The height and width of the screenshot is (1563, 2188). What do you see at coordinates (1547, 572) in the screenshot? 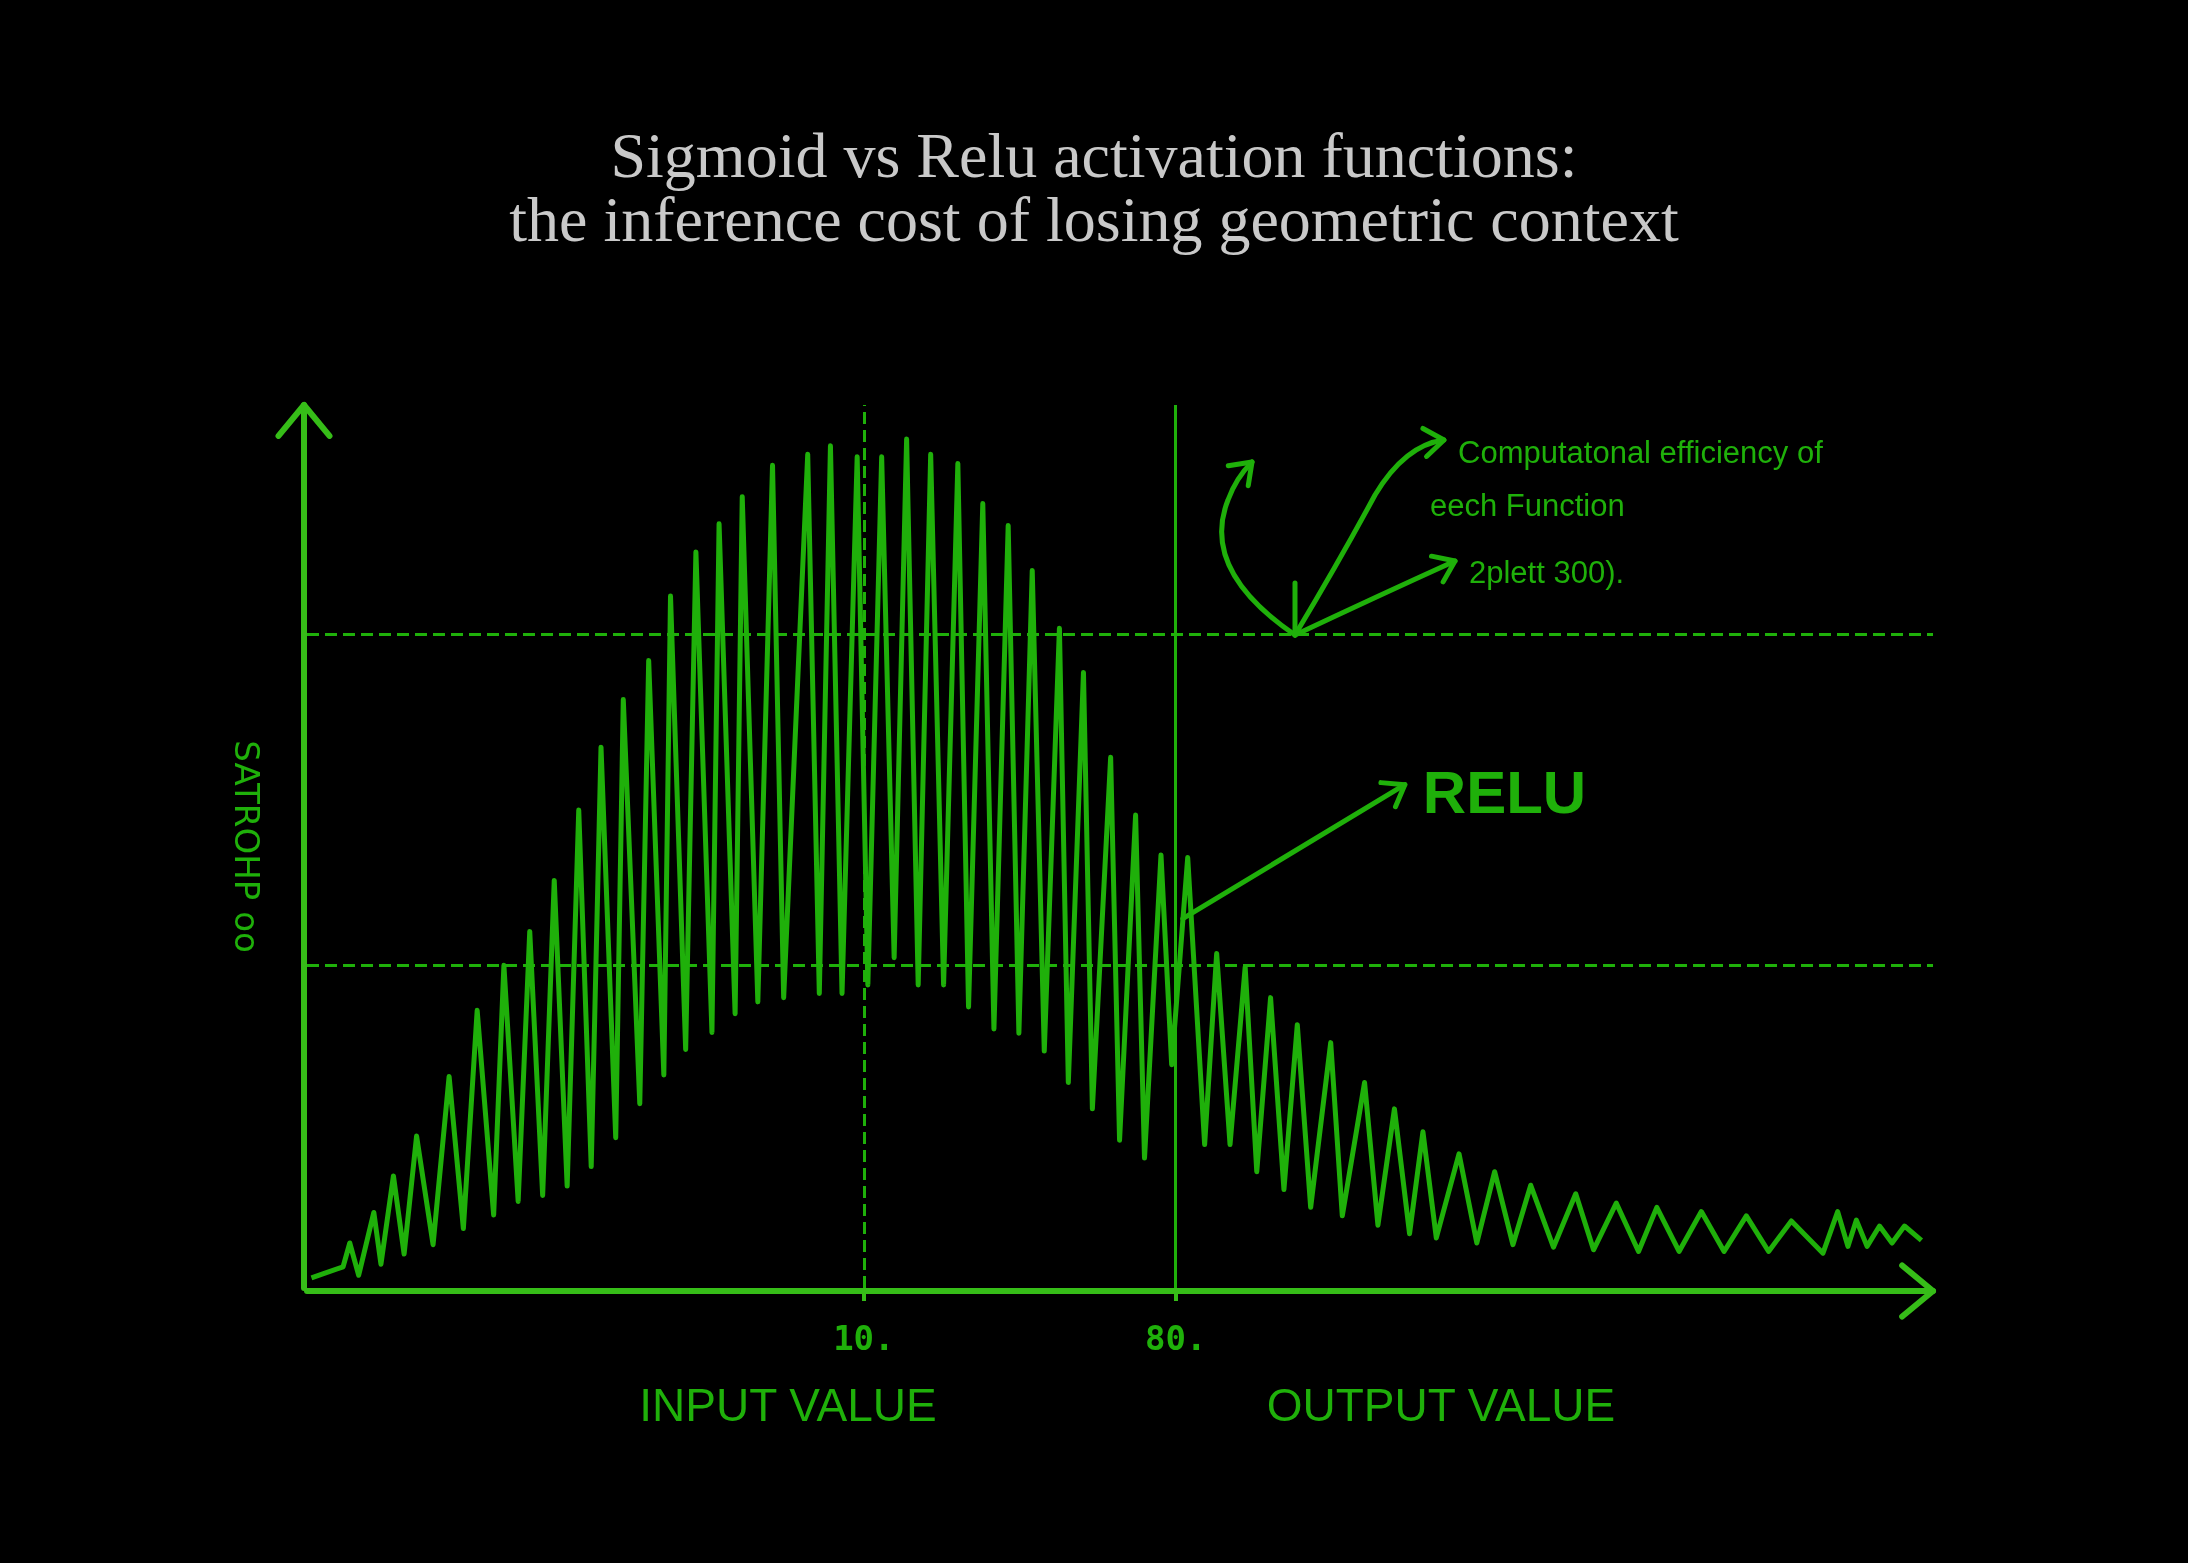
I see `annotation: 2plett 300).` at bounding box center [1547, 572].